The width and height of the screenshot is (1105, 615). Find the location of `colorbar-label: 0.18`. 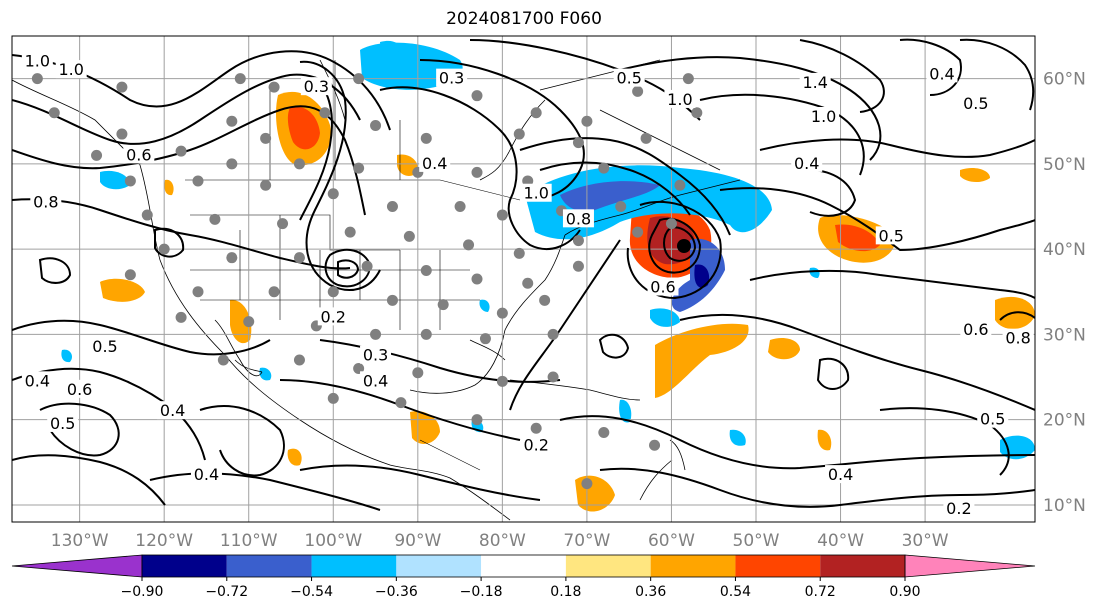

colorbar-label: 0.18 is located at coordinates (565, 592).